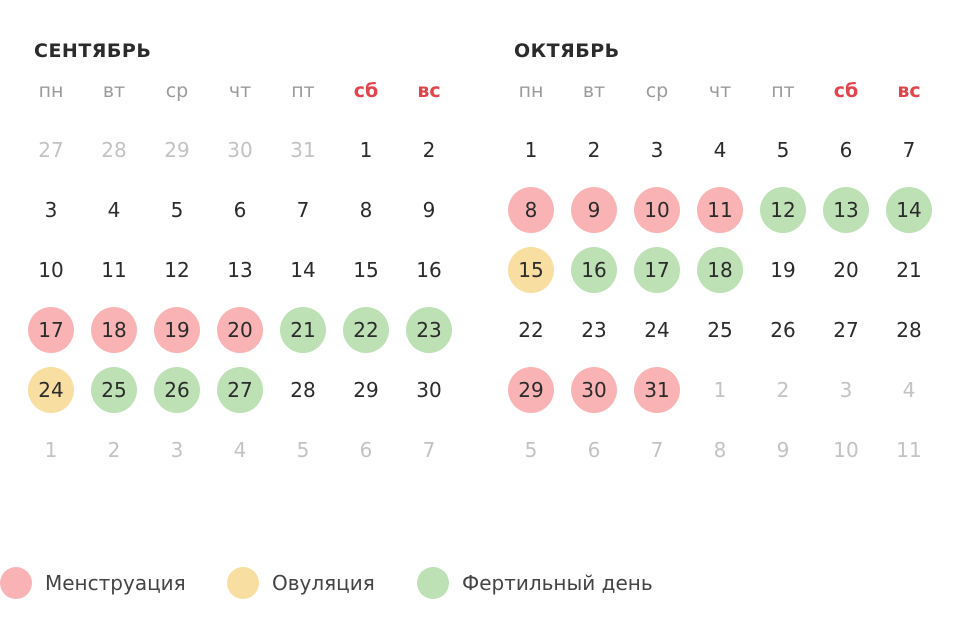  I want to click on day-cell: 30, so click(429, 390).